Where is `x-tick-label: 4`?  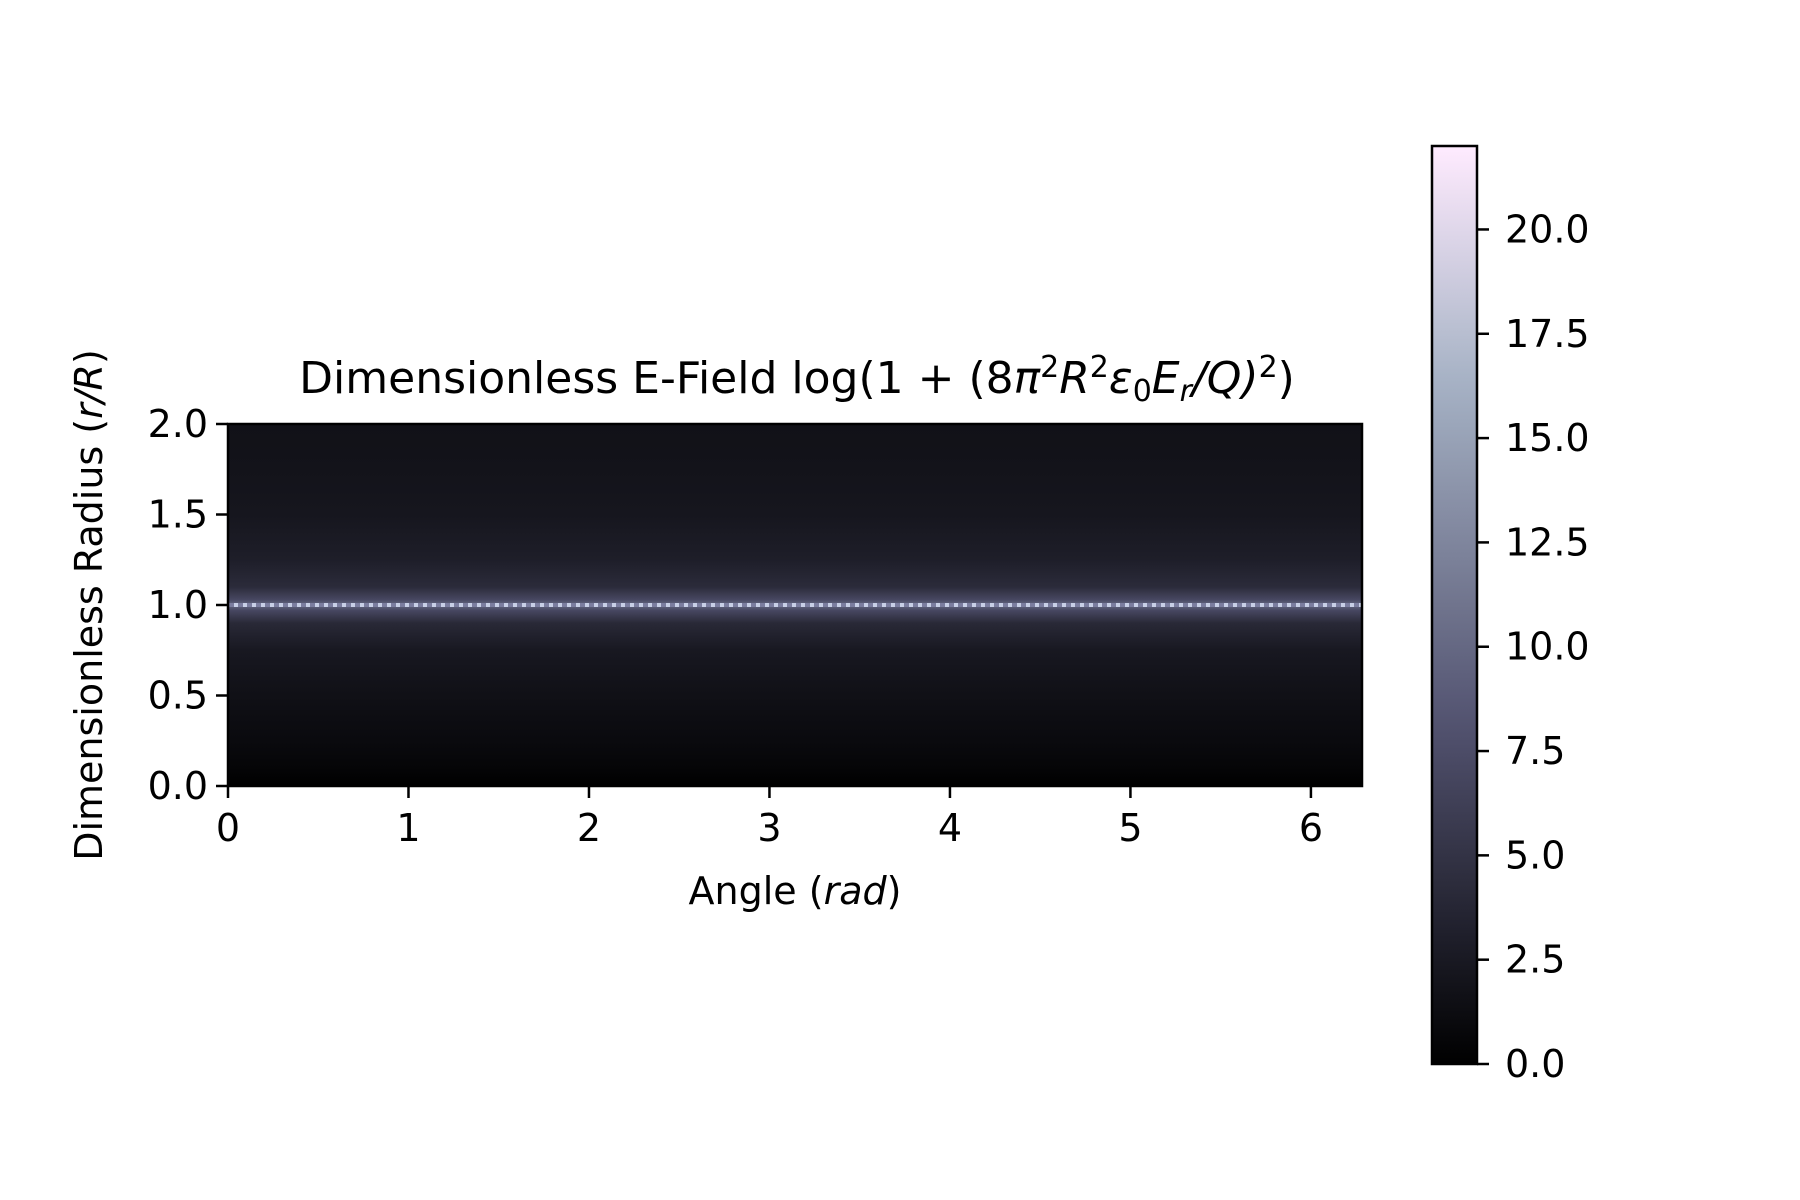 x-tick-label: 4 is located at coordinates (950, 828).